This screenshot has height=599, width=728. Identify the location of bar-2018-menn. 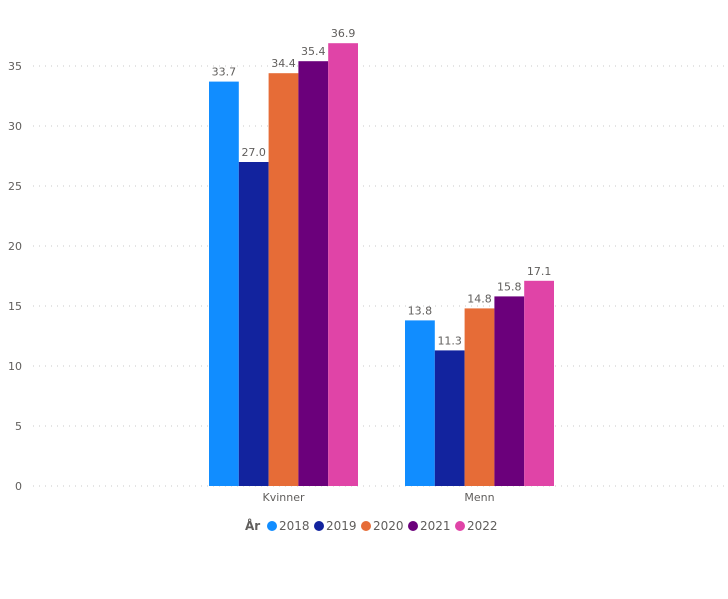
(420, 403).